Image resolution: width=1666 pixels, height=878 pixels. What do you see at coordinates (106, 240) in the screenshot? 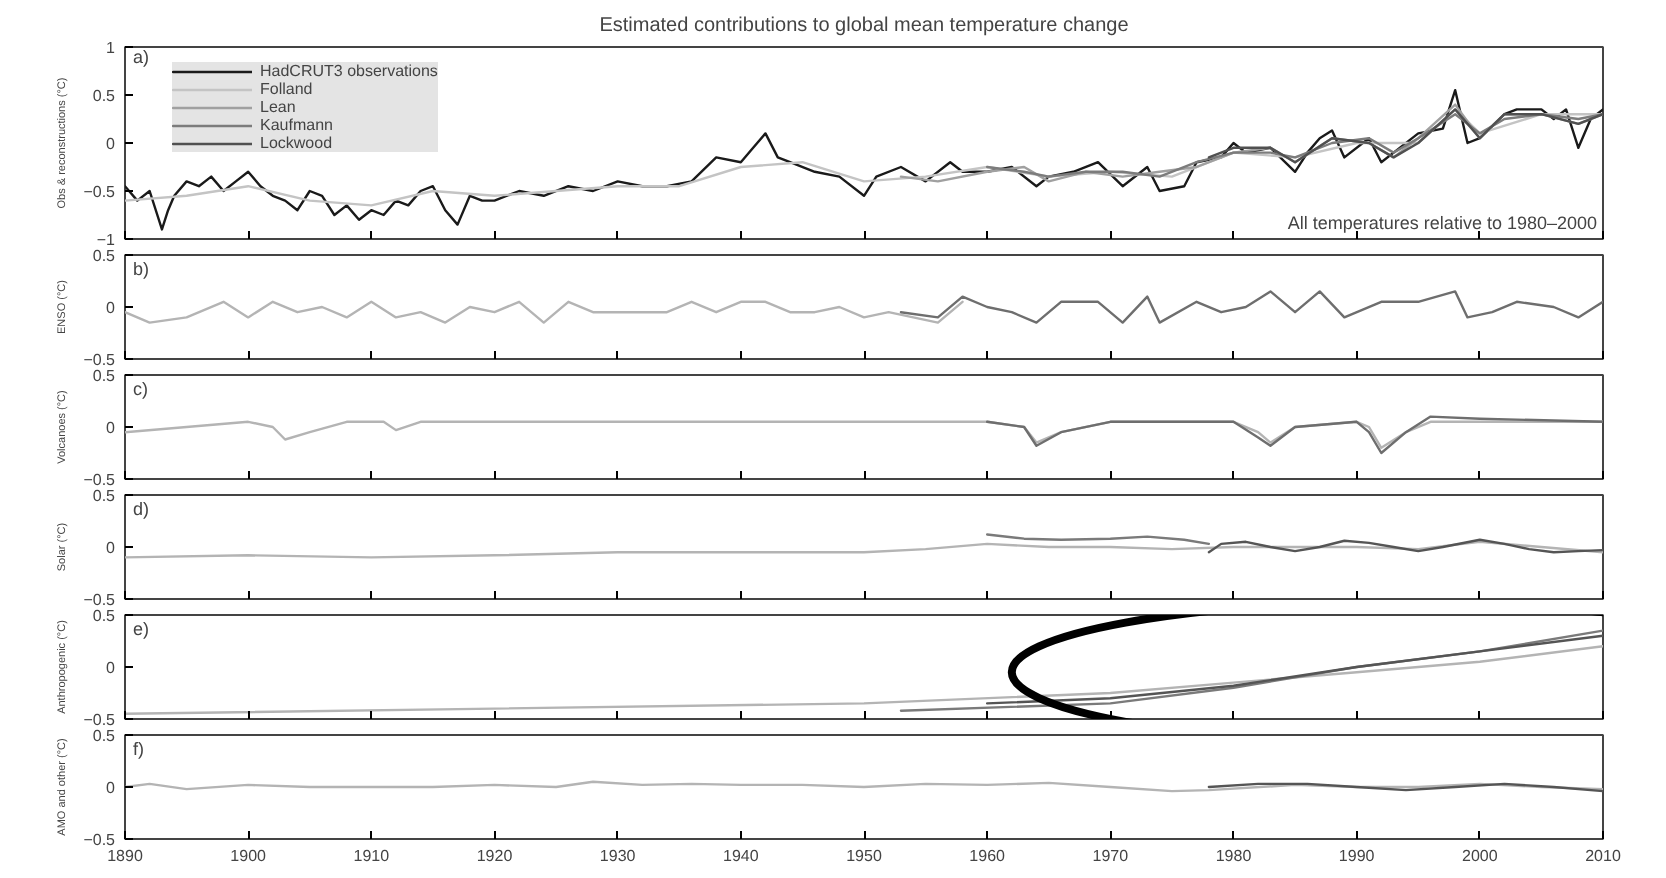
I see `y-tick-label: −1` at bounding box center [106, 240].